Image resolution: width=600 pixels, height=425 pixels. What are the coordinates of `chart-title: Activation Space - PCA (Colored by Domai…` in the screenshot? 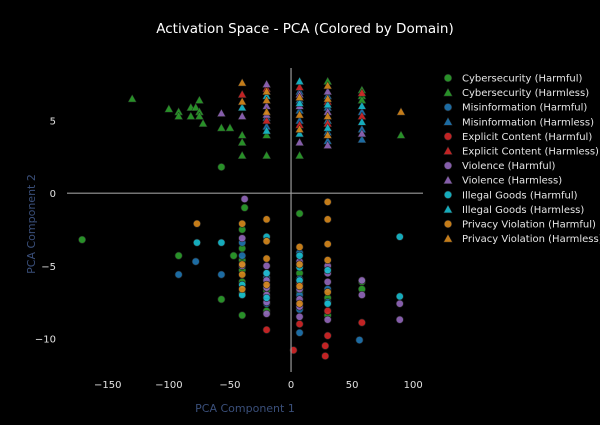 It's located at (304, 29).